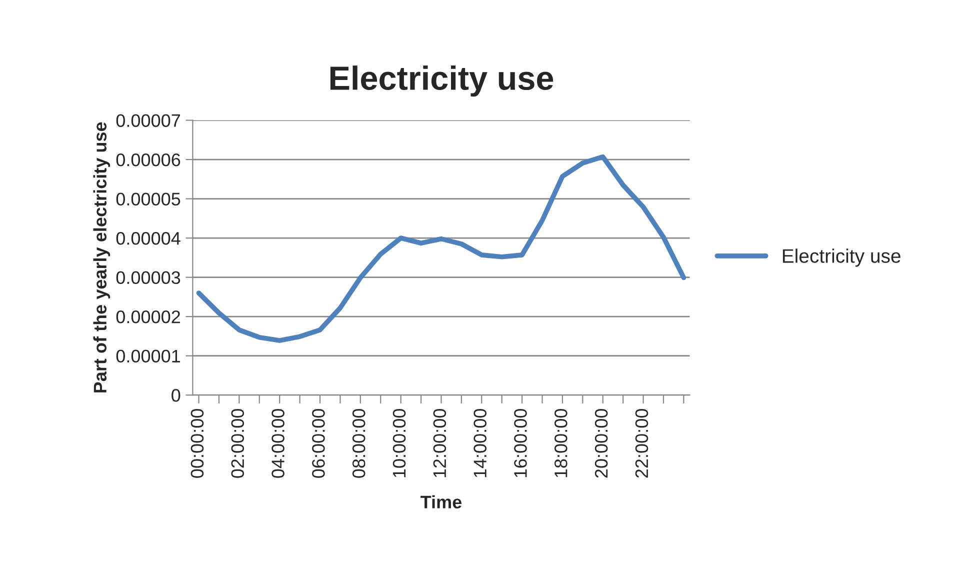 This screenshot has width=954, height=581. Describe the element at coordinates (318, 443) in the screenshot. I see `x-tick-label: 06:00:00` at that location.